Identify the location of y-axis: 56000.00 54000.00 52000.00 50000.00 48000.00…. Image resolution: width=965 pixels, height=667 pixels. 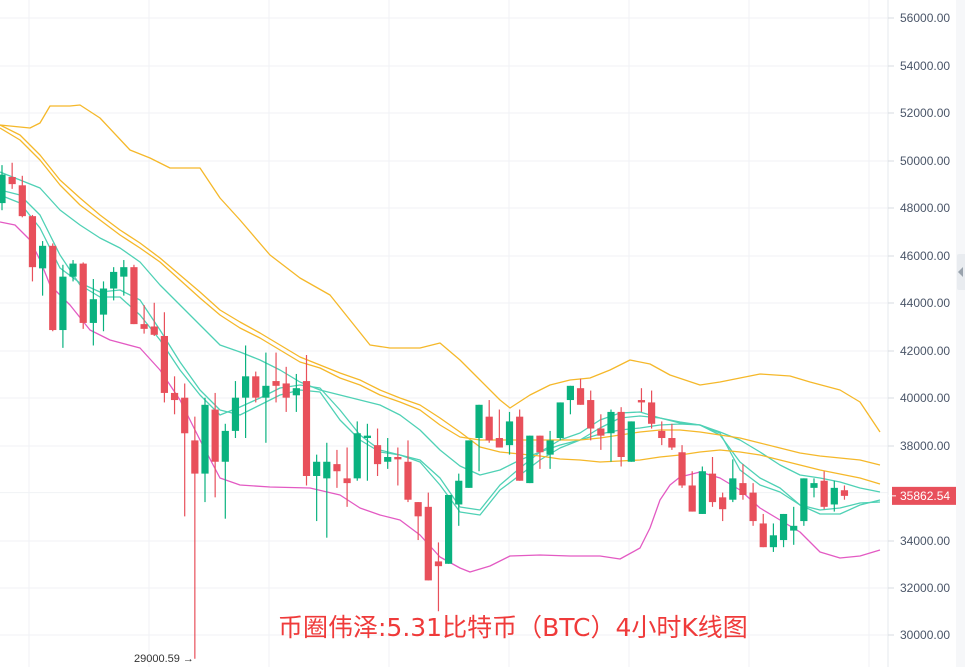
(919, 326).